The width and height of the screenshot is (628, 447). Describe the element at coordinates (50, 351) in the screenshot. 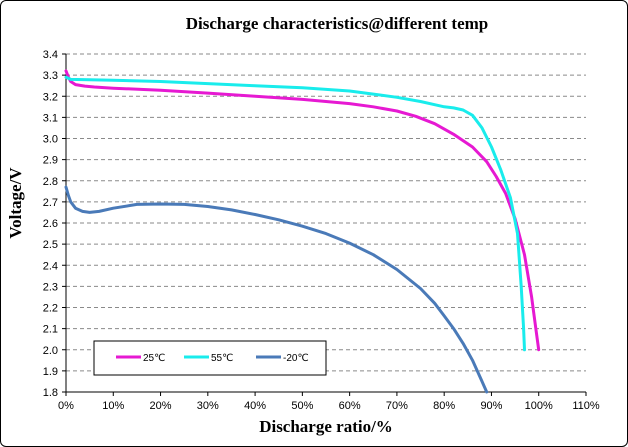

I see `y-tick-label: 2.0` at that location.